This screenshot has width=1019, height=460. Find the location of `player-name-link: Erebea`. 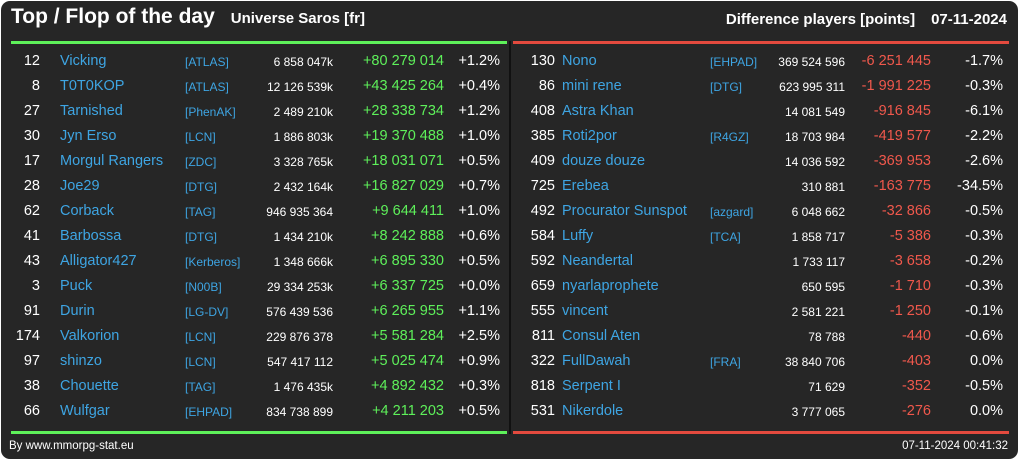

player-name-link: Erebea is located at coordinates (585, 186).